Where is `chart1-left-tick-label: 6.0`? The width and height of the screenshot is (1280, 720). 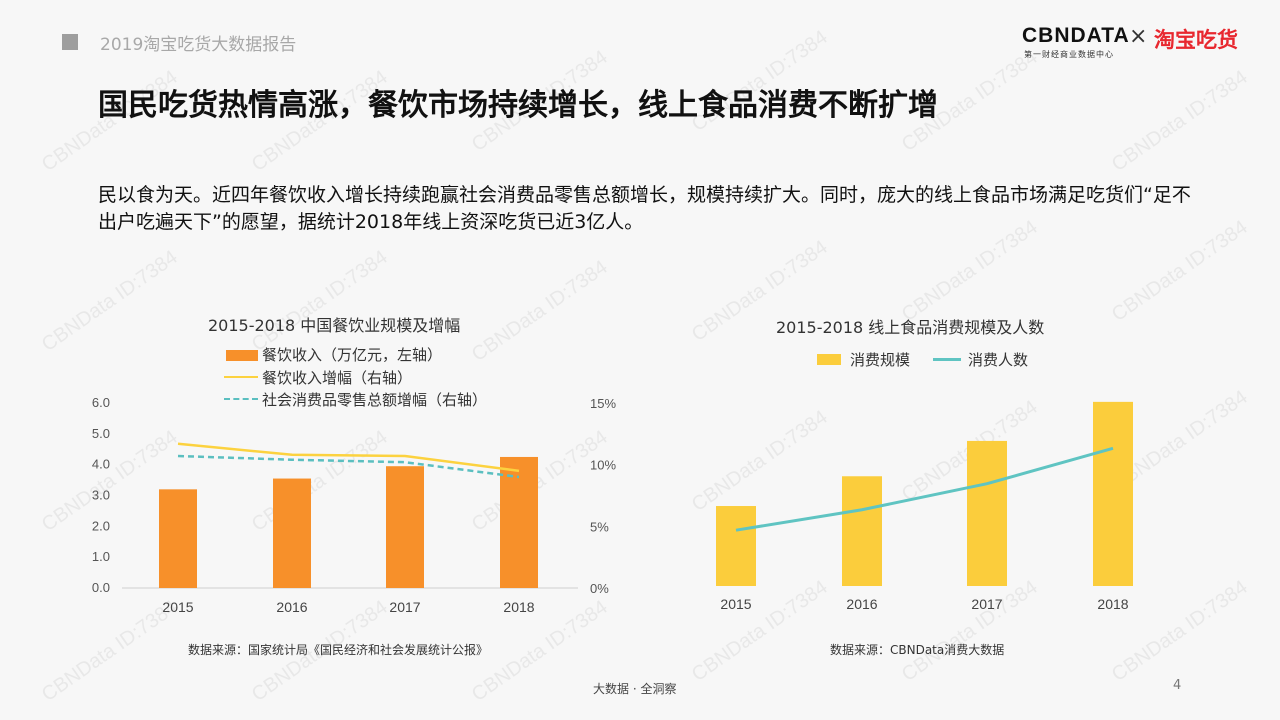 chart1-left-tick-label: 6.0 is located at coordinates (101, 402).